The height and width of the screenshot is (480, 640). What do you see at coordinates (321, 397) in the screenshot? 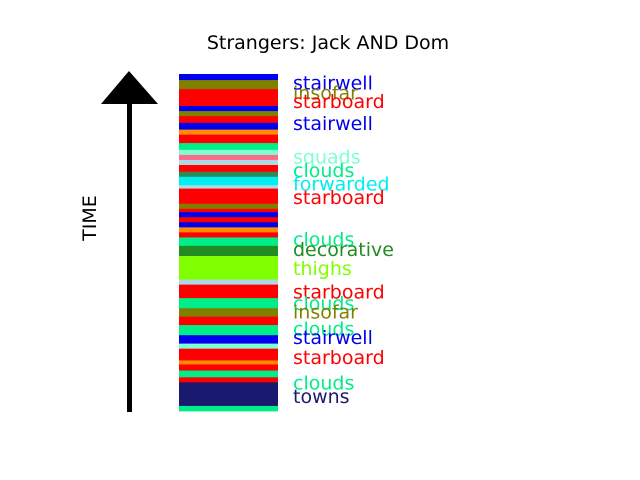
I see `word-label-towns: towns` at bounding box center [321, 397].